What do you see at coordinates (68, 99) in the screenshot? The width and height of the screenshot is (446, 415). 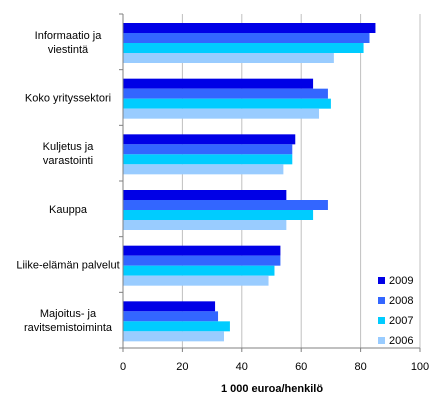 I see `category-label: Koko yrityssektori` at bounding box center [68, 99].